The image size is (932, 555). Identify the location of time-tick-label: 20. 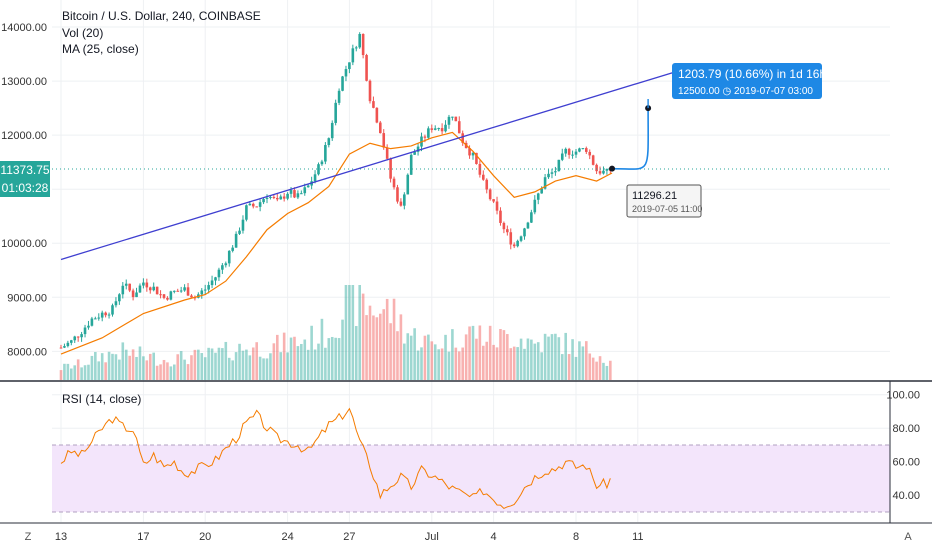
(205, 537).